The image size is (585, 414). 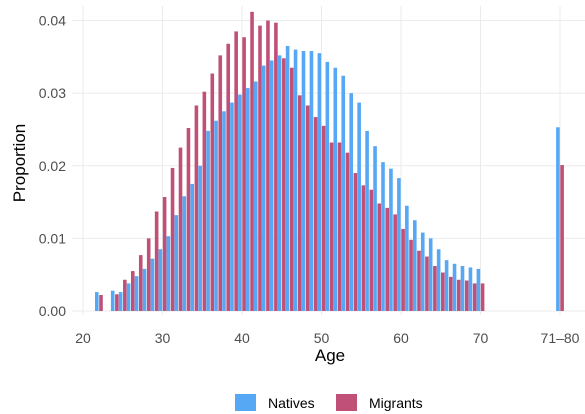 I want to click on x-tick-label: 50, so click(x=322, y=338).